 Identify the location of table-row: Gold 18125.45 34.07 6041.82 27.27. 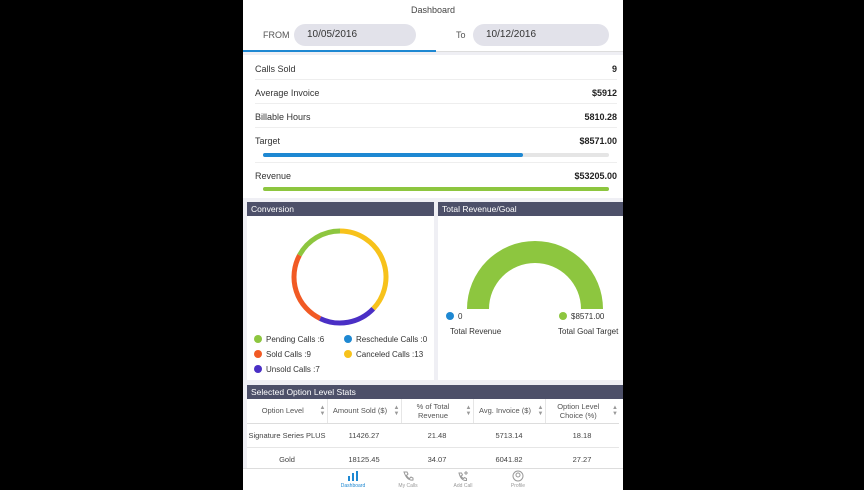
(433, 459).